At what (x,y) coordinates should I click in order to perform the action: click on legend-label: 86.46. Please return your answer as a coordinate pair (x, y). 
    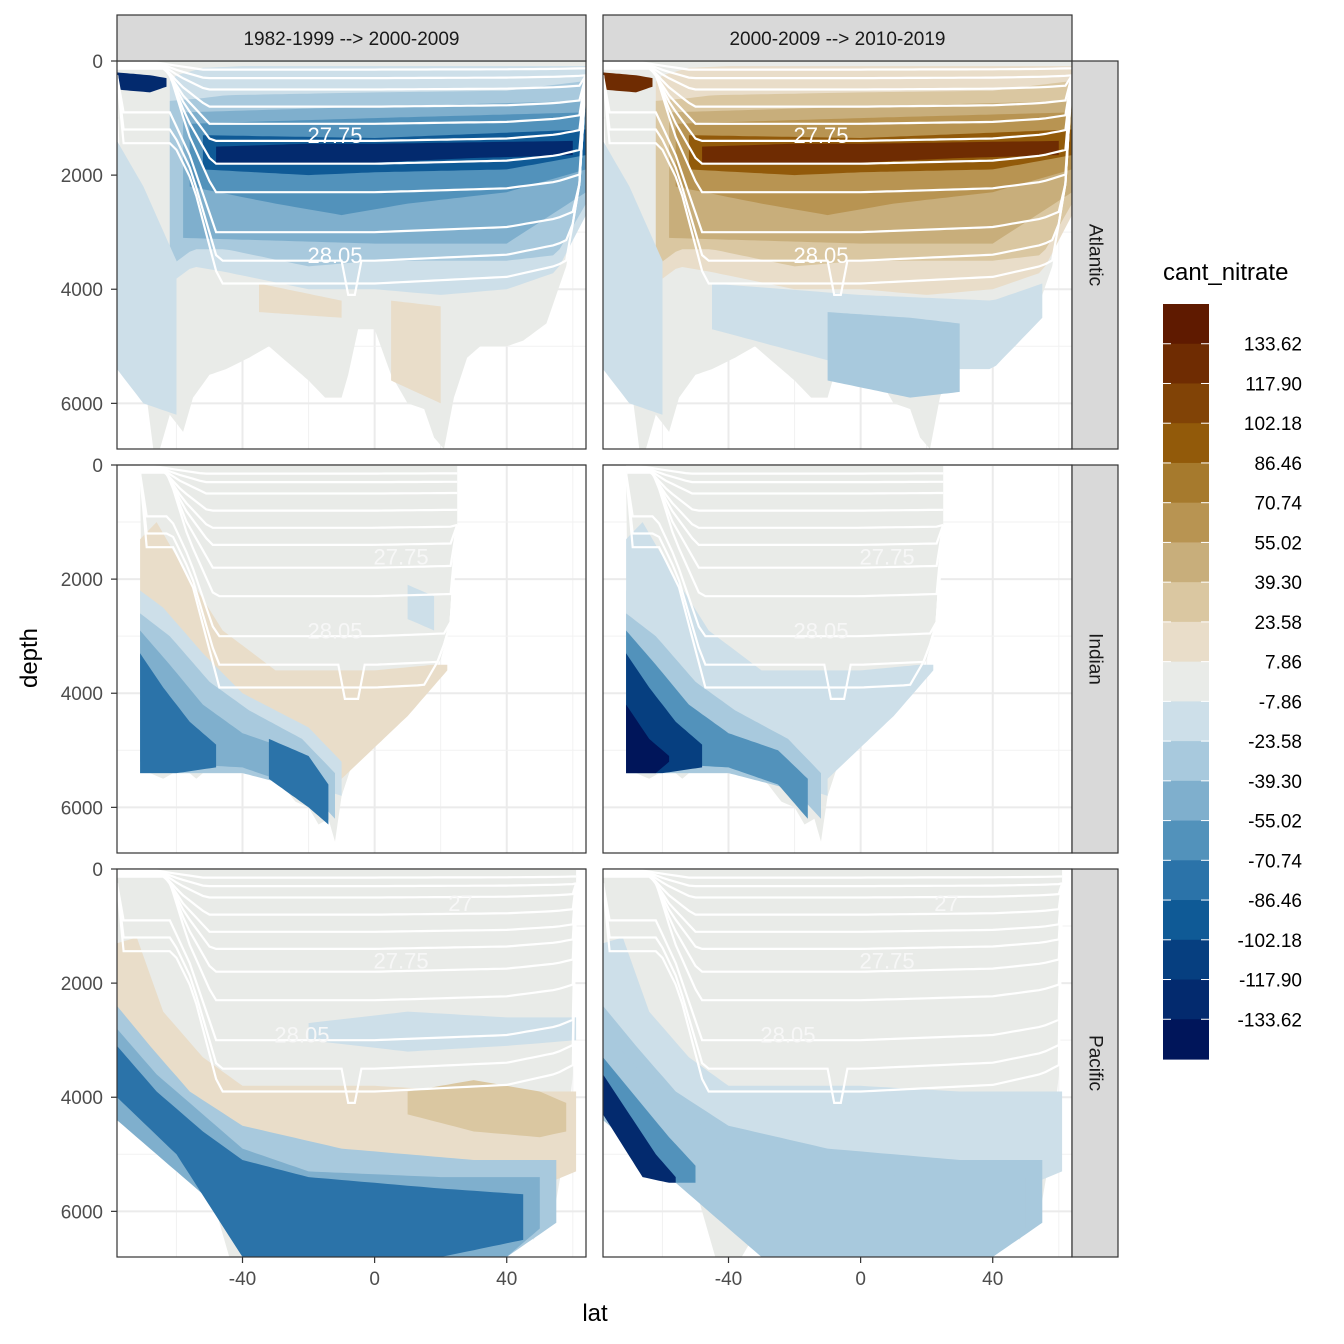
    Looking at the image, I should click on (1278, 464).